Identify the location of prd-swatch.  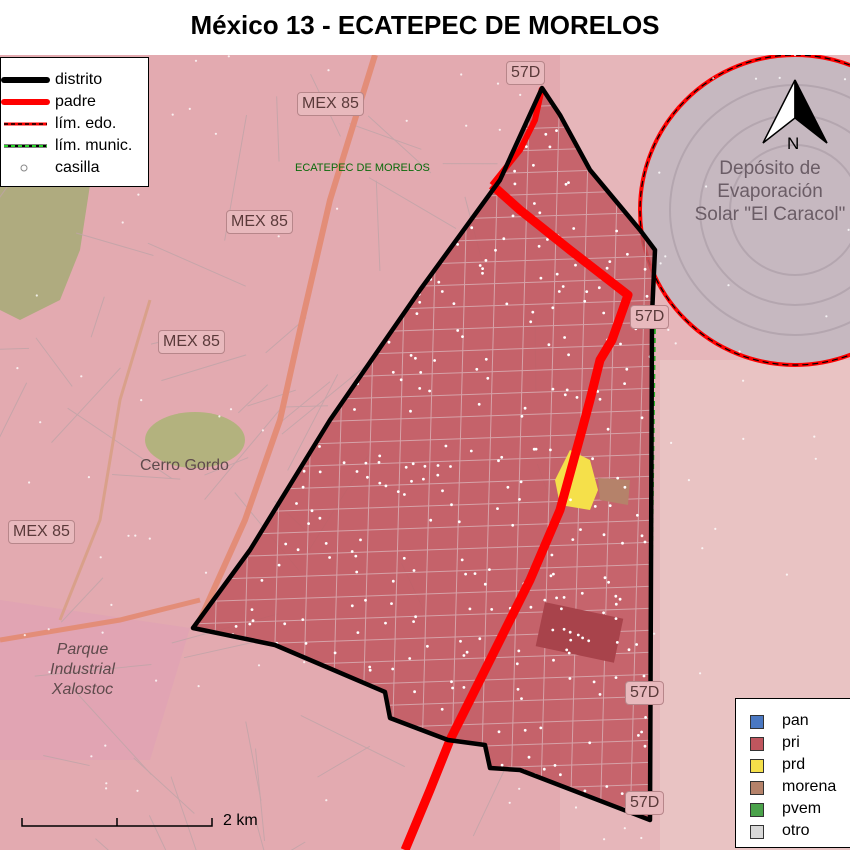
(757, 766).